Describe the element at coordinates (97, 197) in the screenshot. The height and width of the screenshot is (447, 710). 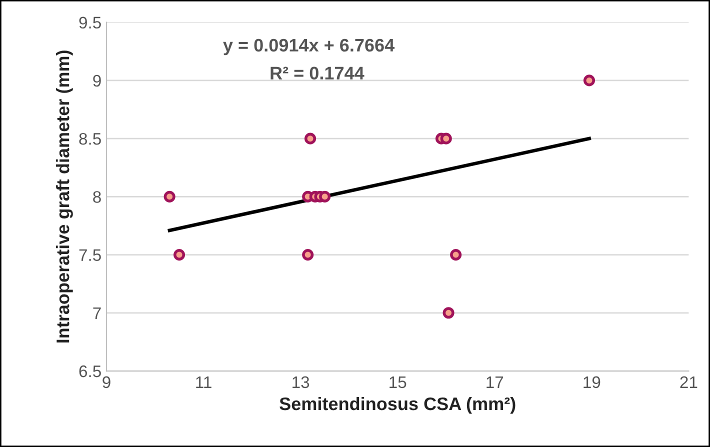
I see `y-tick-label: 8` at that location.